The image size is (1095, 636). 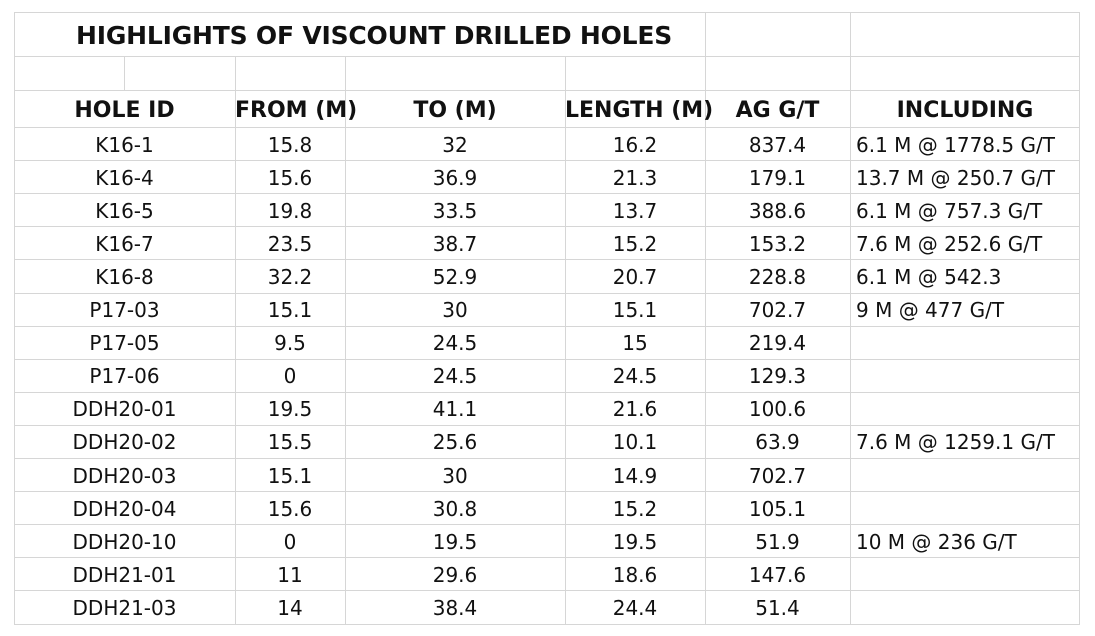 I want to click on column-header-to: TO (M), so click(x=455, y=110).